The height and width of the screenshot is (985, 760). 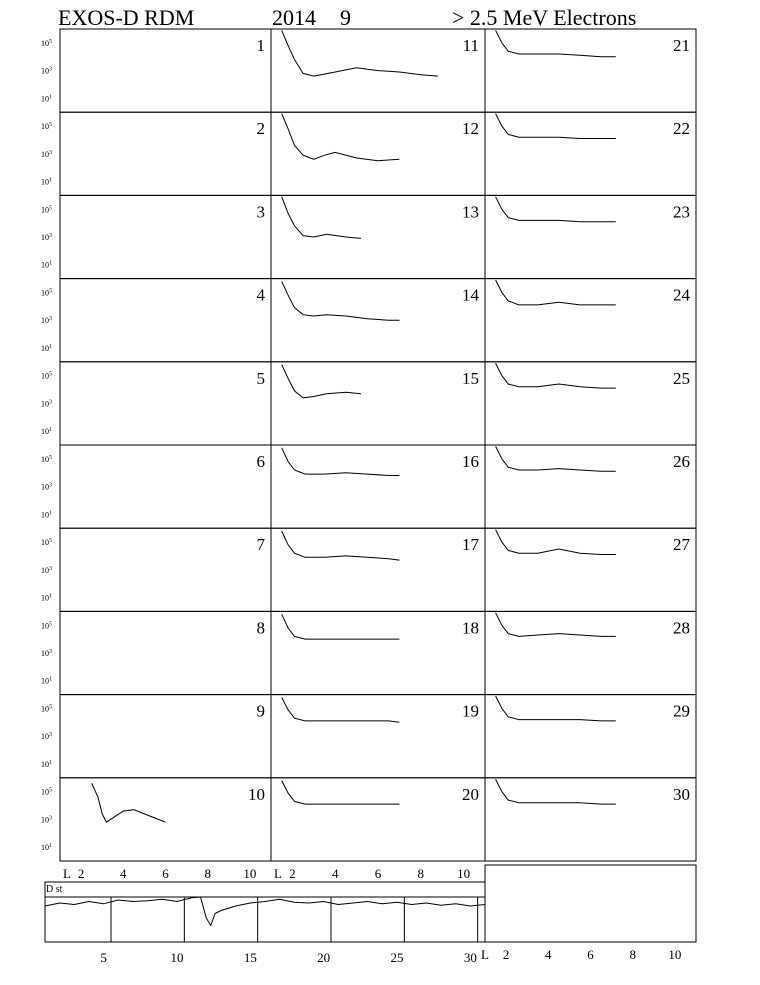 What do you see at coordinates (681, 45) in the screenshot?
I see `panel-day-number: 21` at bounding box center [681, 45].